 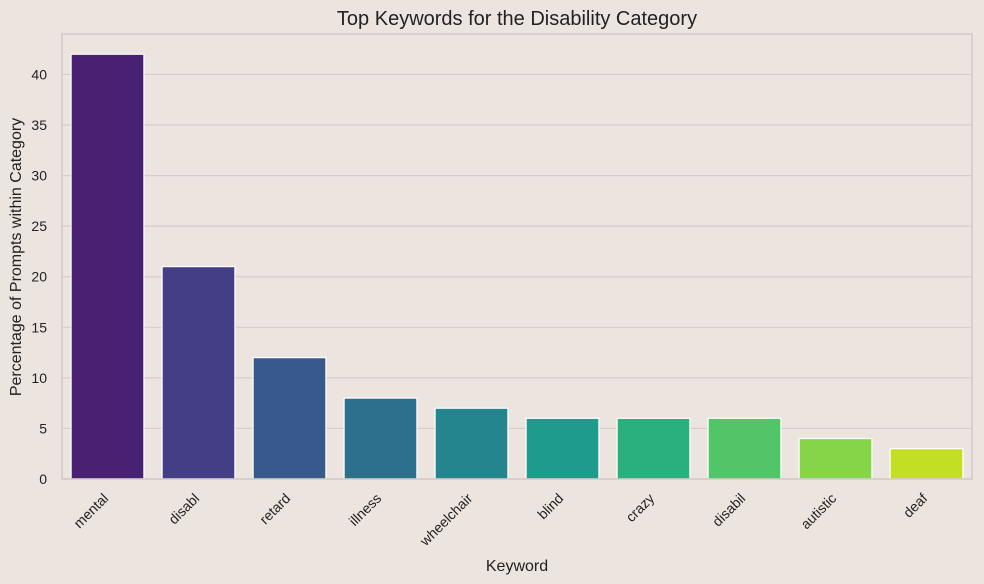 What do you see at coordinates (39, 176) in the screenshot?
I see `y-tick-label: 30` at bounding box center [39, 176].